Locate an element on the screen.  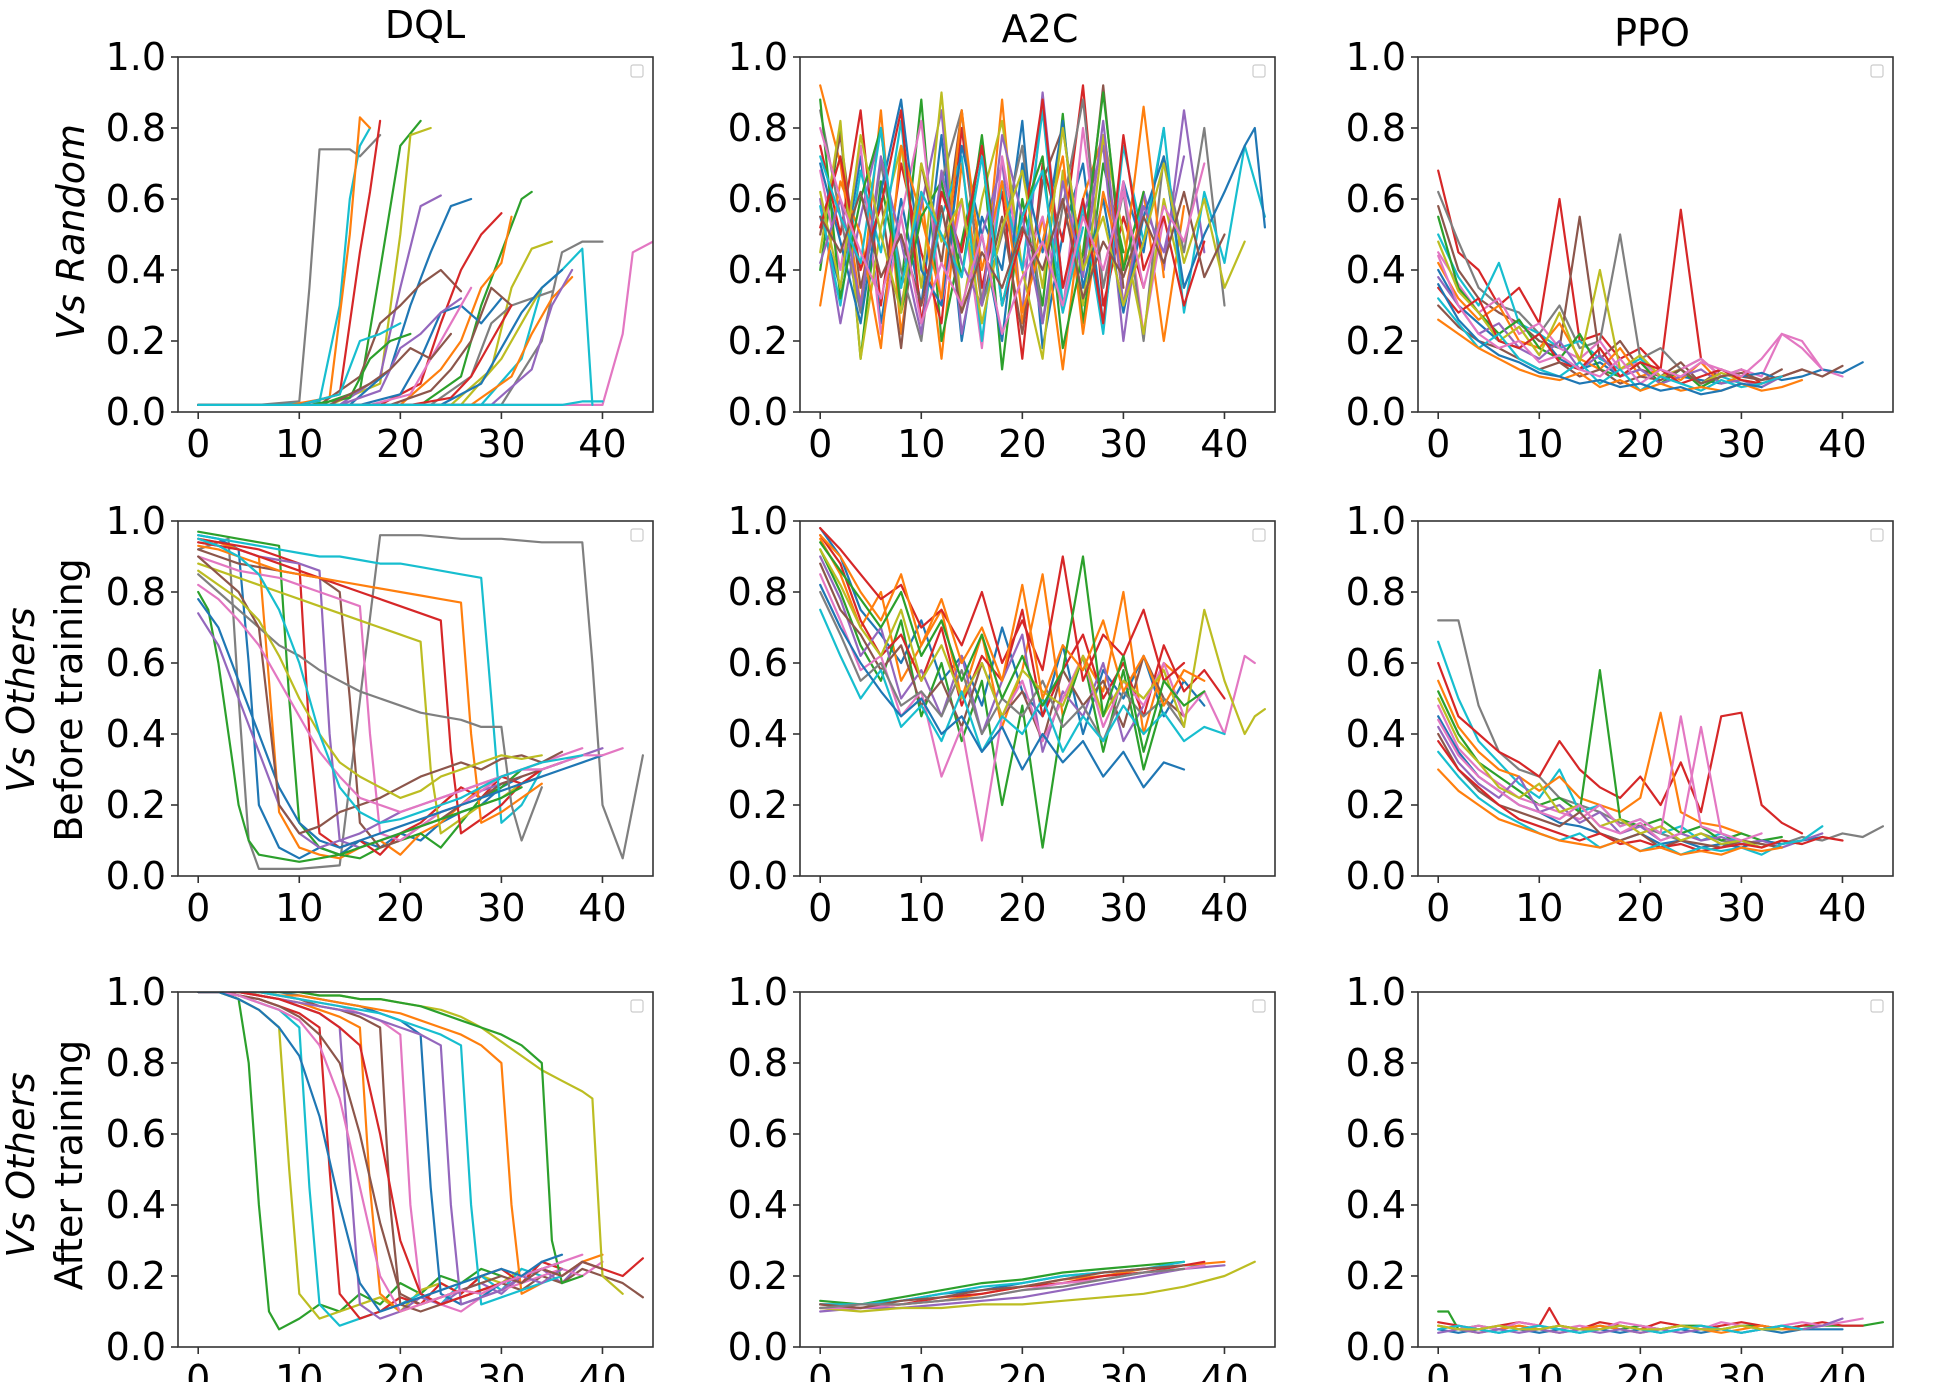
column-title-ppo: PPO is located at coordinates (1652, 33).